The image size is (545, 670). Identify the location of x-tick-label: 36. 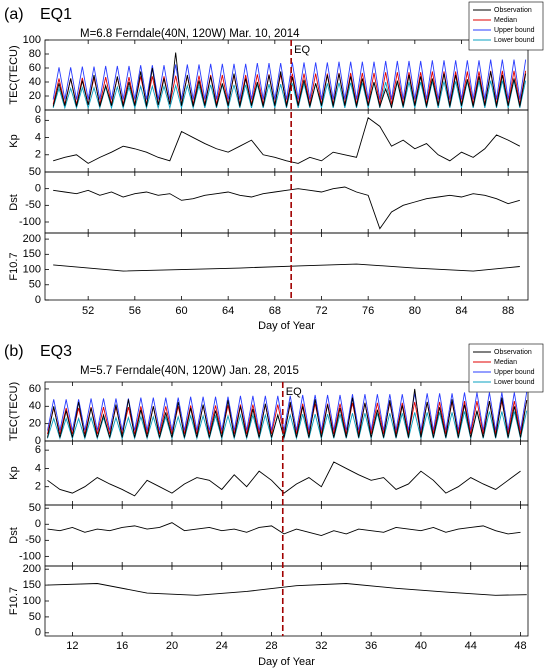
(371, 646).